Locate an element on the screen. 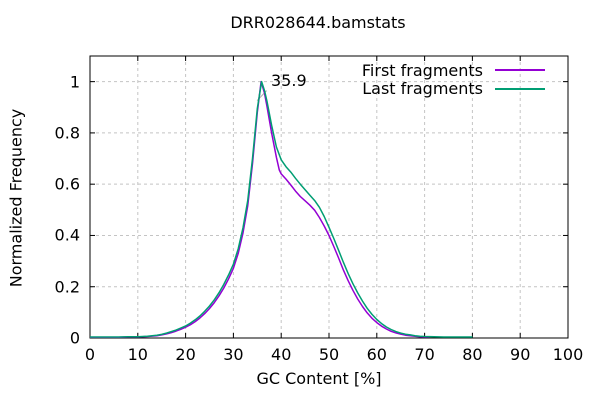 The image size is (600, 400). legend: First fragments Last fragments is located at coordinates (453, 79).